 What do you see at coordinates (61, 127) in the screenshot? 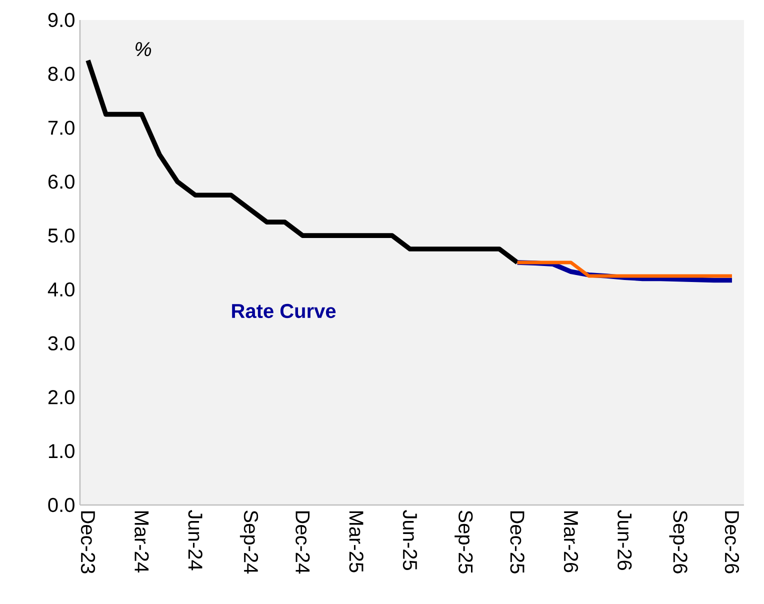
I see `y-tick-label: 7.0` at bounding box center [61, 127].